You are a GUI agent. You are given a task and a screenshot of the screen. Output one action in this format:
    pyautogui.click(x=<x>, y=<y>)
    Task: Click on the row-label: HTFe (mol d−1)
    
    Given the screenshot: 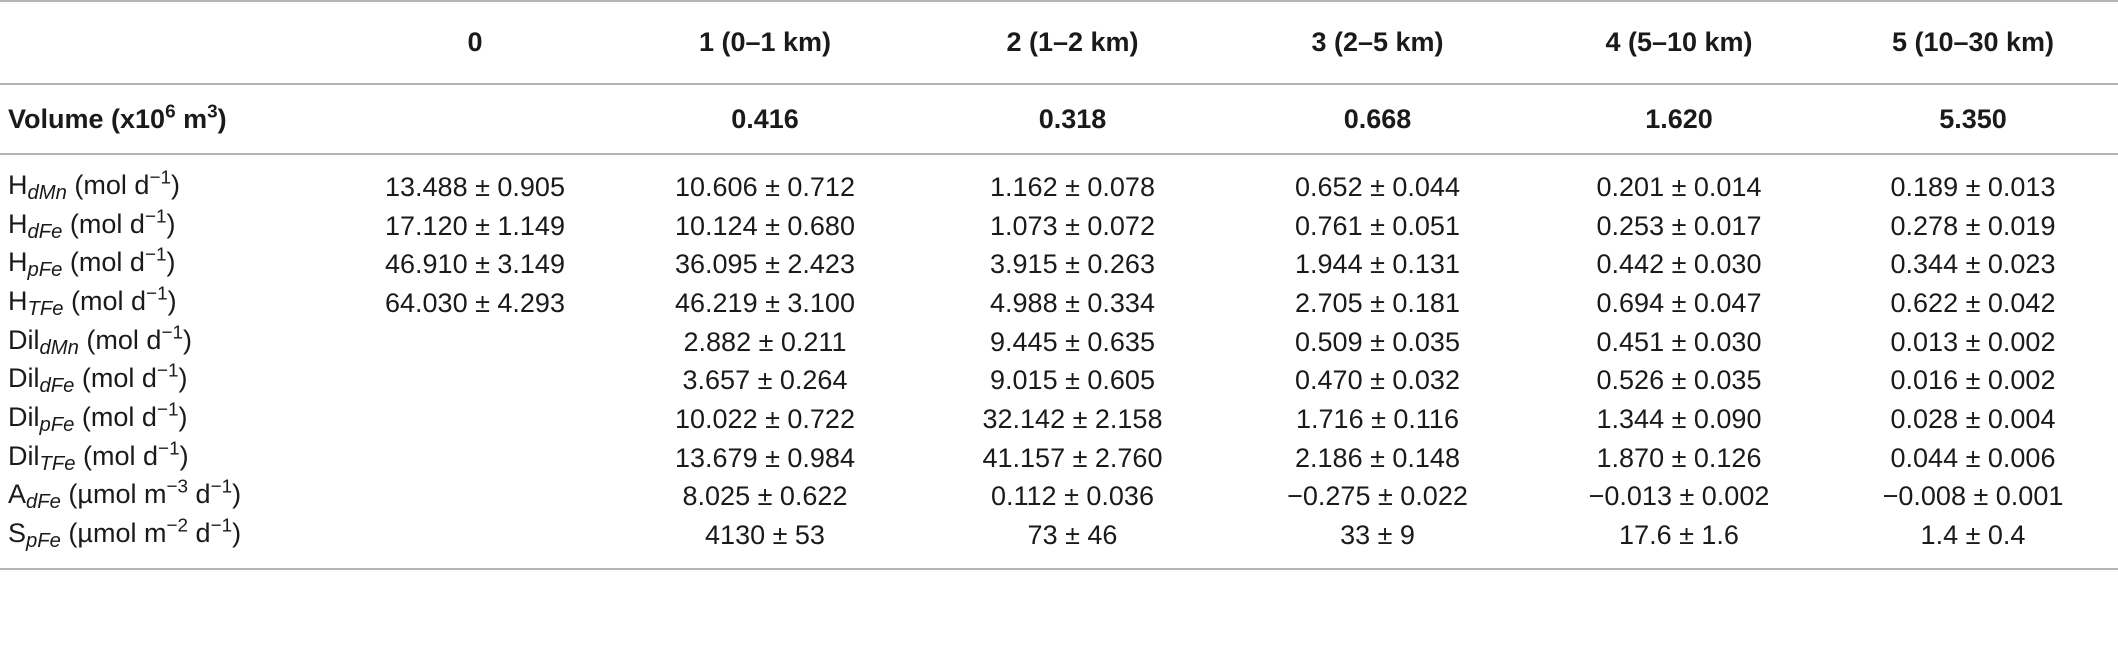 What is the action you would take?
    pyautogui.click(x=170, y=303)
    